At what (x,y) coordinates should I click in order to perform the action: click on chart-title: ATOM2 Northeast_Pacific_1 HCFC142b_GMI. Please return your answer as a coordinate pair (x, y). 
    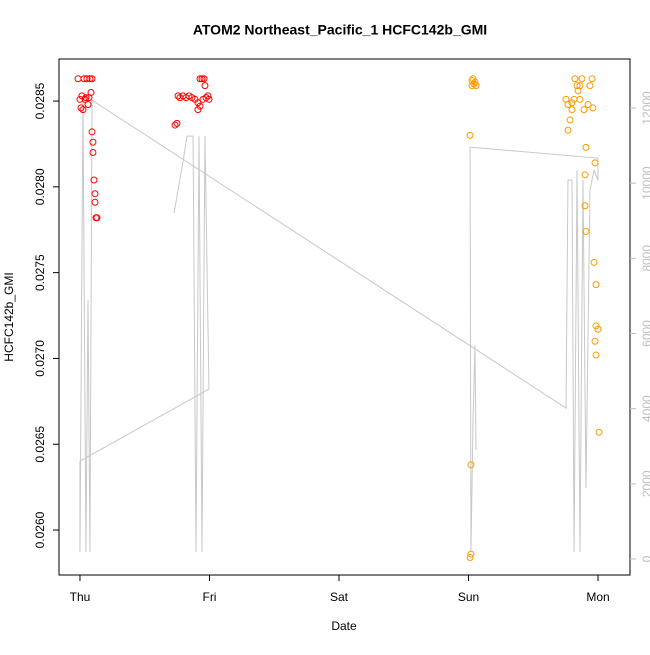
    Looking at the image, I should click on (340, 30).